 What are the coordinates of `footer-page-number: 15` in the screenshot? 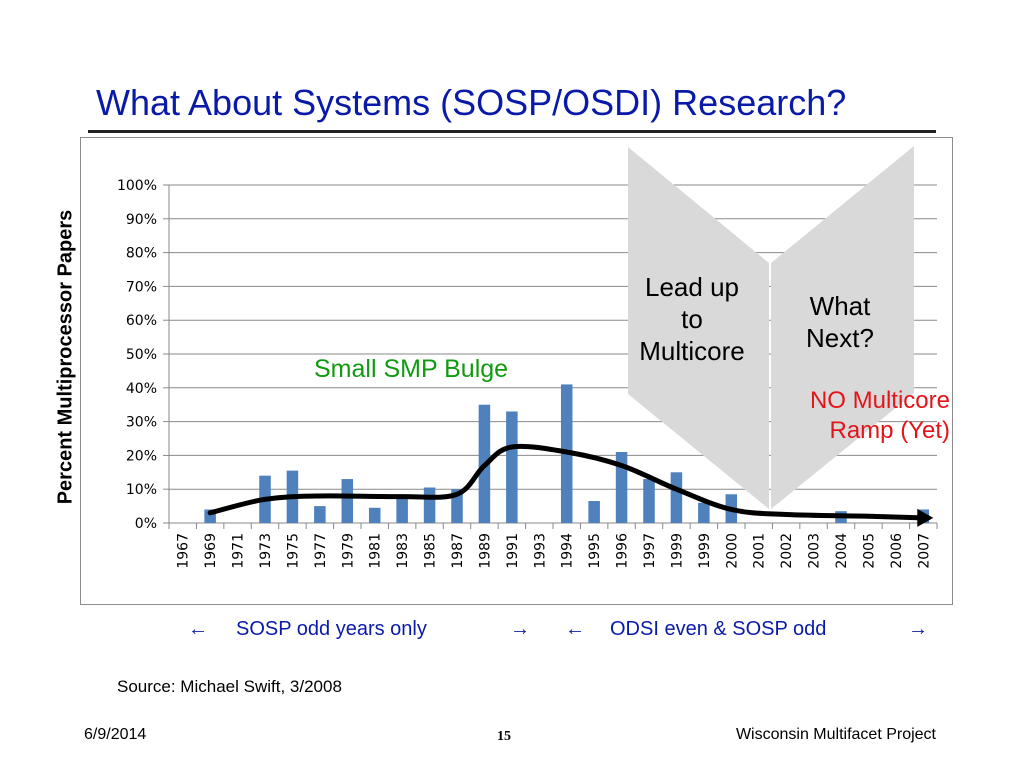 It's located at (504, 736).